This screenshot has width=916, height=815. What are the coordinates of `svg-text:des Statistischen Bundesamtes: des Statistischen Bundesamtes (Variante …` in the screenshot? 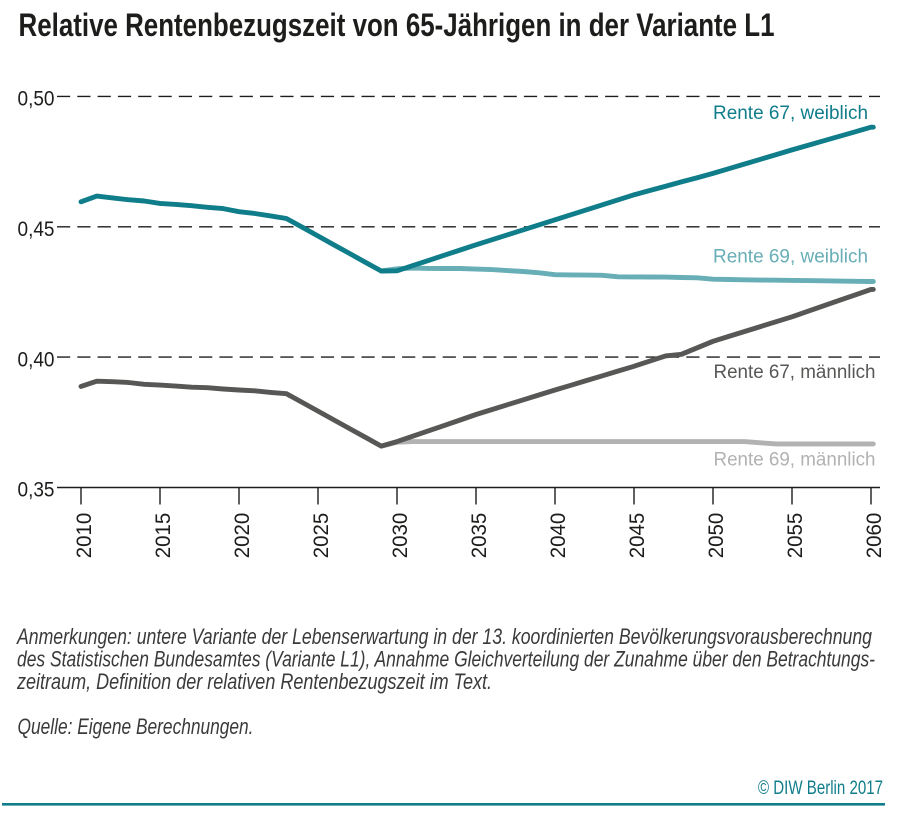 It's located at (446, 659).